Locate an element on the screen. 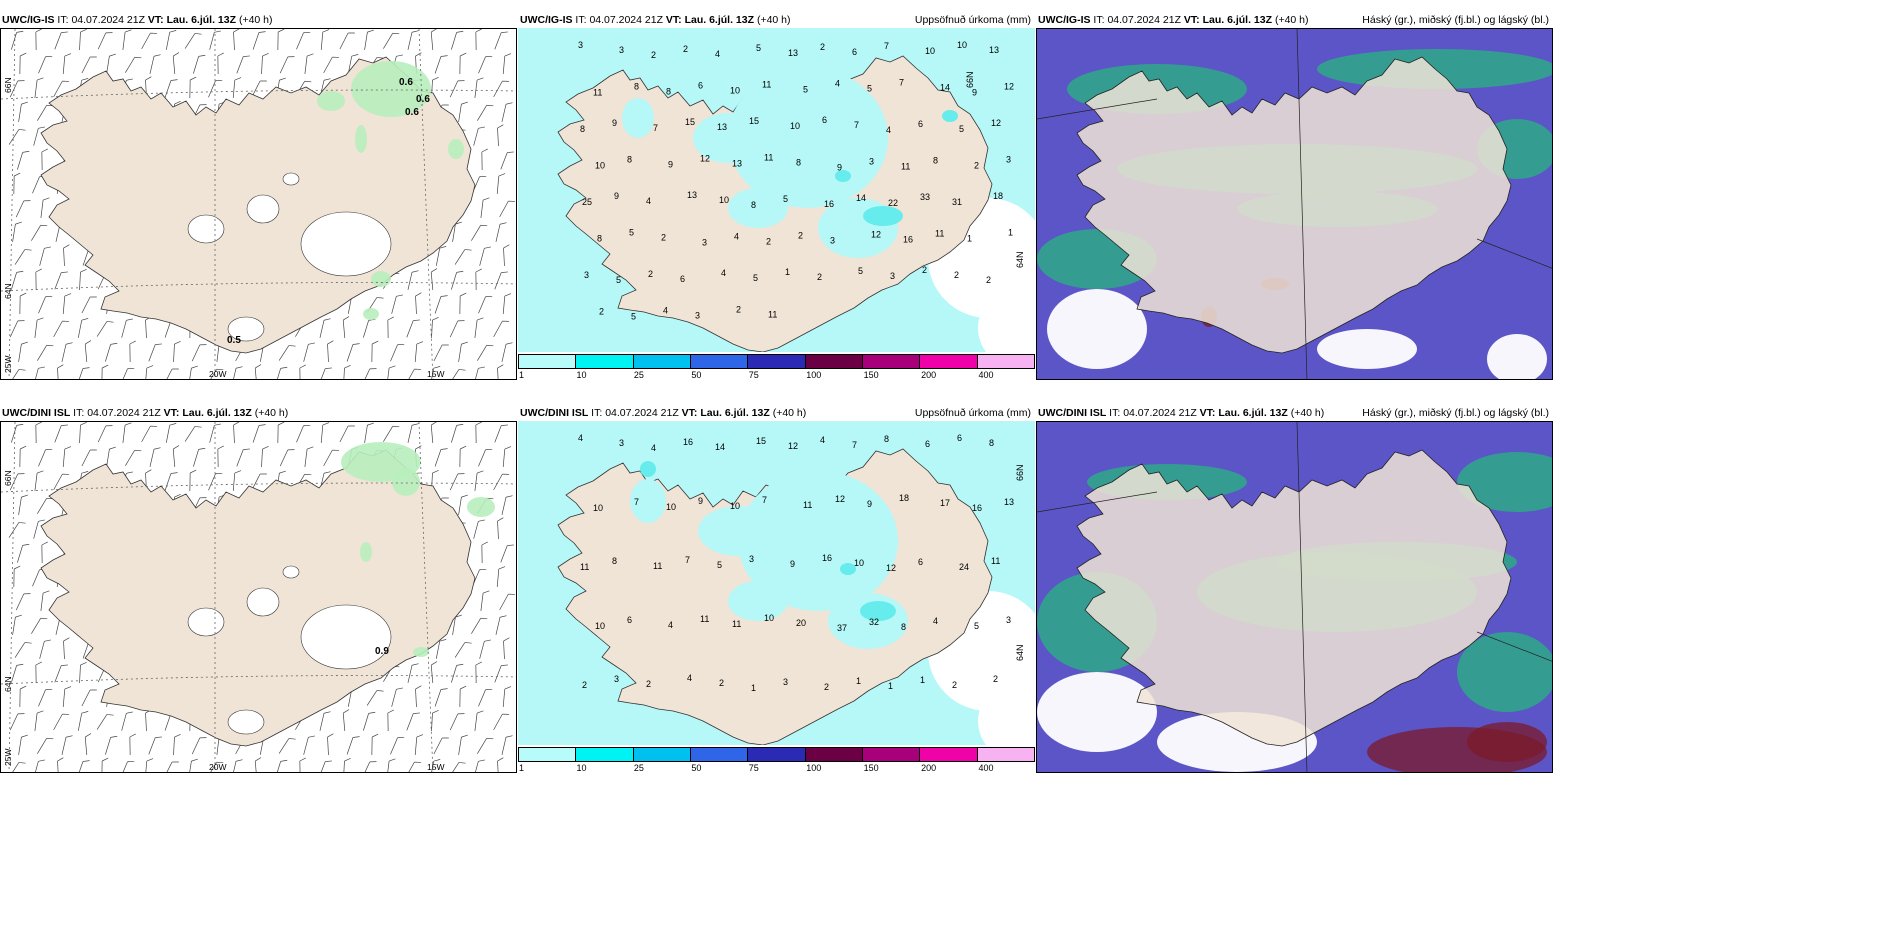 The width and height of the screenshot is (1900, 950). dry-area is located at coordinates (1006, 320).